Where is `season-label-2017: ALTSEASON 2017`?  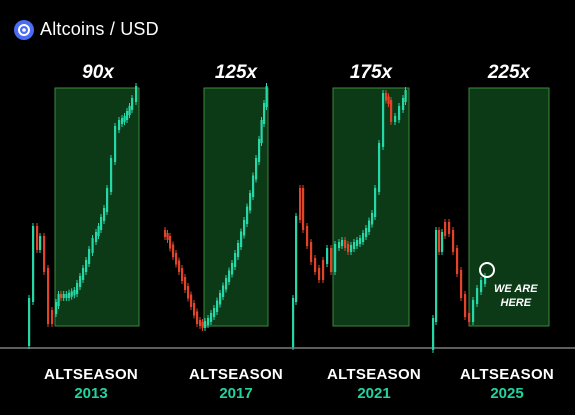 season-label-2017: ALTSEASON 2017 is located at coordinates (236, 384).